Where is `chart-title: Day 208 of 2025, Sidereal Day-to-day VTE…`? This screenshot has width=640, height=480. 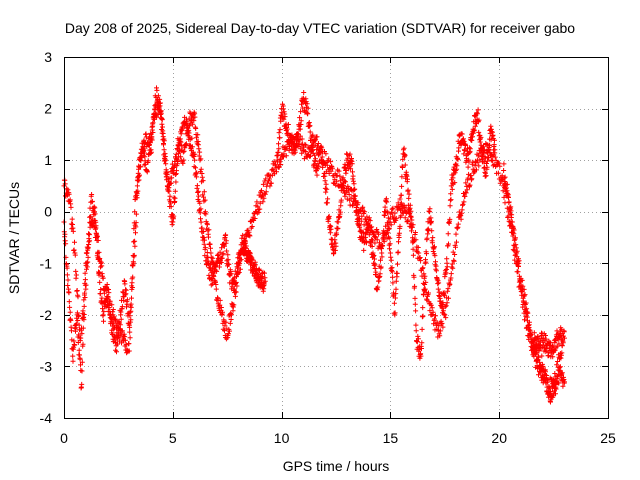 chart-title: Day 208 of 2025, Sidereal Day-to-day VTE… is located at coordinates (320, 28).